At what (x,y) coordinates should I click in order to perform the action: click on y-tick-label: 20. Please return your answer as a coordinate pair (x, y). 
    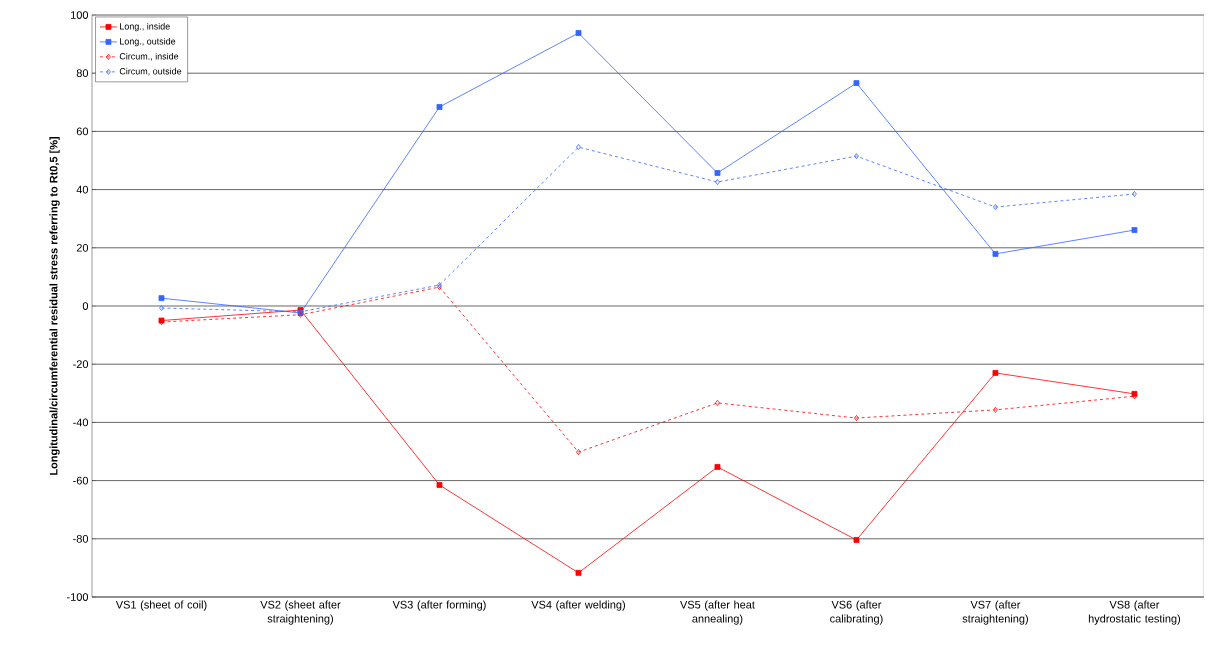
    Looking at the image, I should click on (82, 247).